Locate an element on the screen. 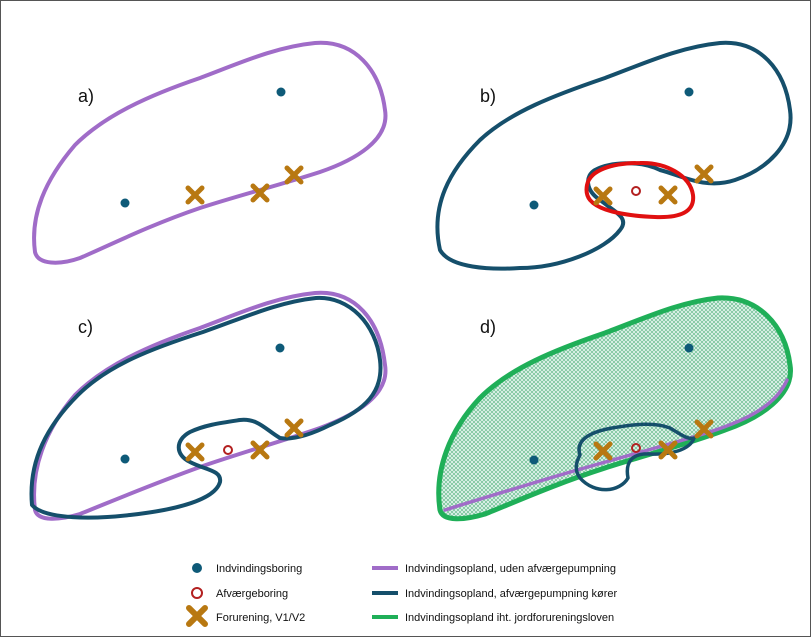 The width and height of the screenshot is (811, 637). legend-label-opland-uden: Indvindingsopland, uden afværgepumpning is located at coordinates (510, 569).